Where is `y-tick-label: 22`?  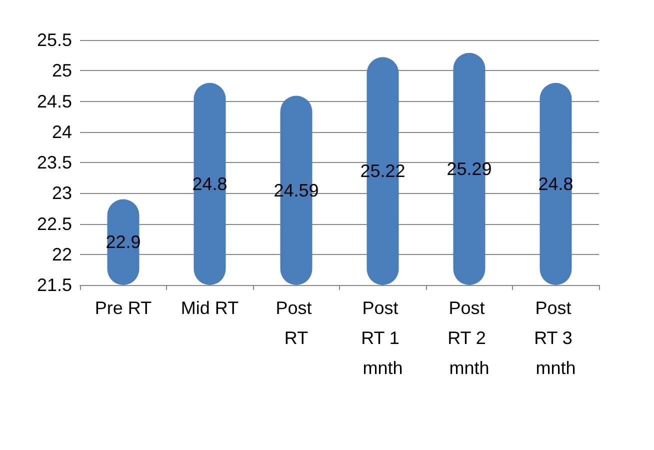 y-tick-label: 22 is located at coordinates (62, 254).